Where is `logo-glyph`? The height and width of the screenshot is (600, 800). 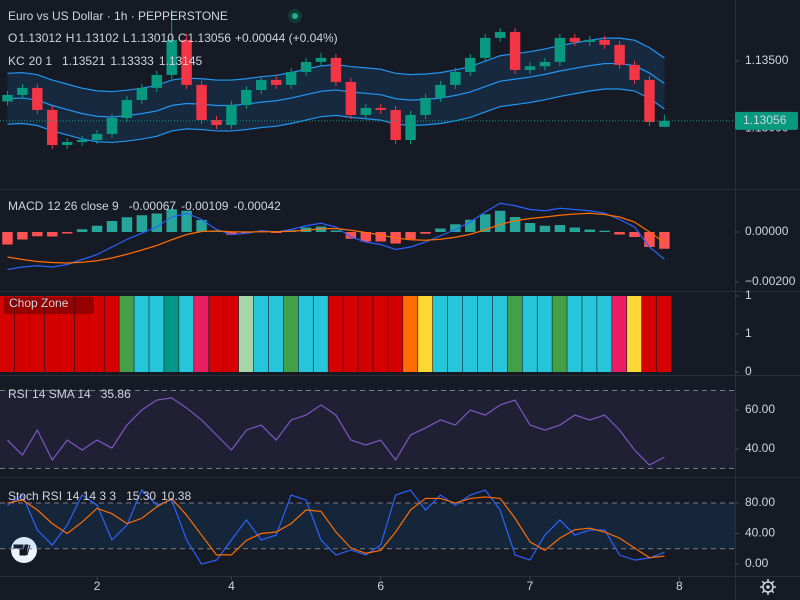
logo-glyph is located at coordinates (22, 550).